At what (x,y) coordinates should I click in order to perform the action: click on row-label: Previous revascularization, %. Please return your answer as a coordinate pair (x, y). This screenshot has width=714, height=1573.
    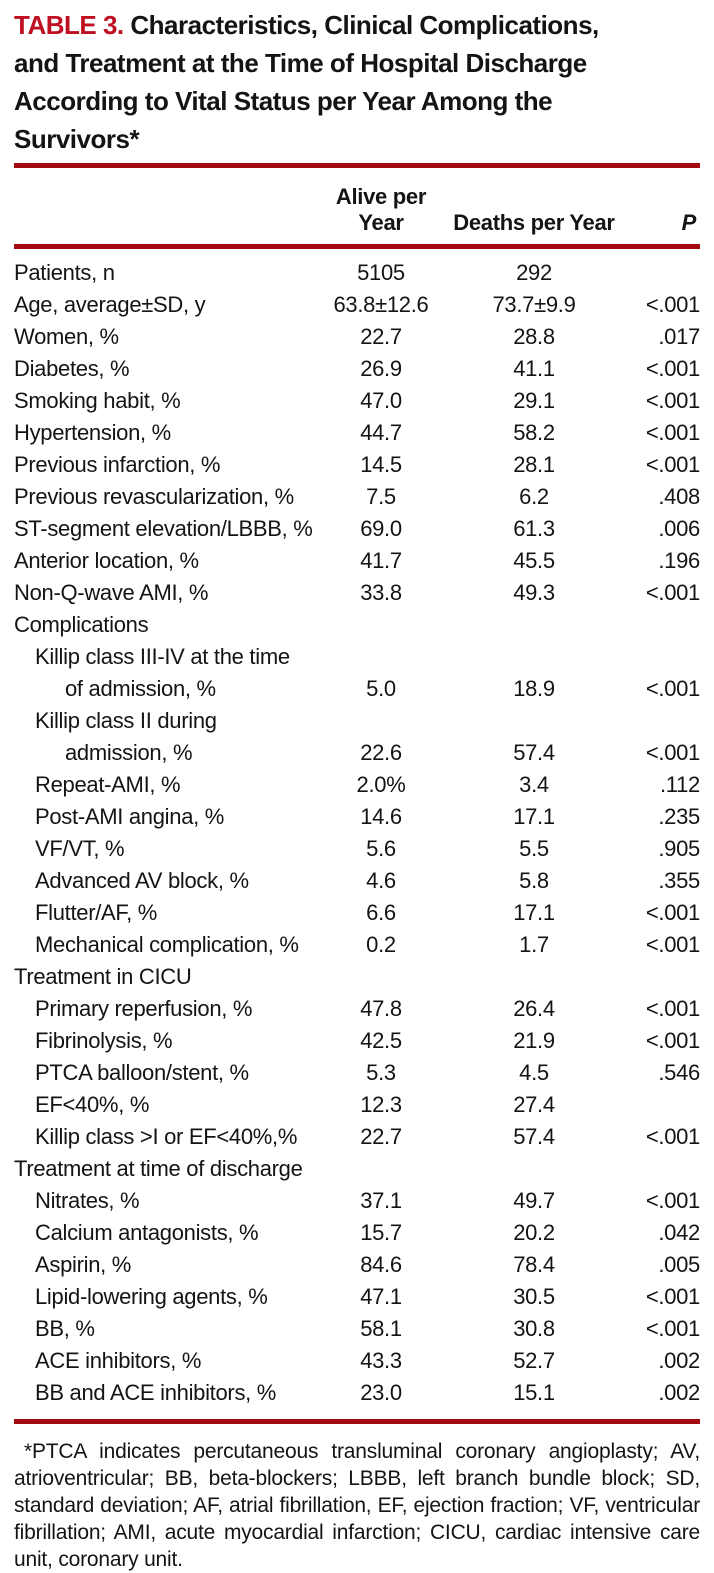
    Looking at the image, I should click on (154, 496).